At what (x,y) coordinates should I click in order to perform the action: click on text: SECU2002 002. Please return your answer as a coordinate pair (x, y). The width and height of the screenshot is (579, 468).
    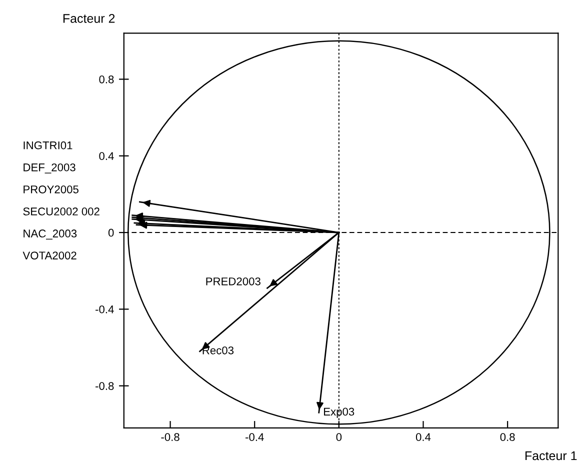
    Looking at the image, I should click on (61, 212).